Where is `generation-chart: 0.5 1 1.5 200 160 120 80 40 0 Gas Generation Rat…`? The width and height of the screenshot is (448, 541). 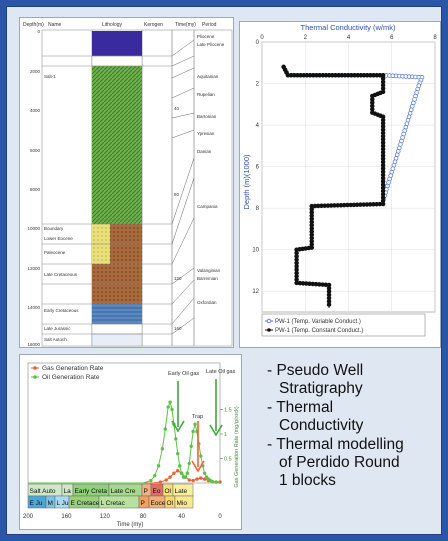 generation-chart: 0.5 1 1.5 200 160 120 80 40 0 Gas Generation Rat… is located at coordinates (131, 445).